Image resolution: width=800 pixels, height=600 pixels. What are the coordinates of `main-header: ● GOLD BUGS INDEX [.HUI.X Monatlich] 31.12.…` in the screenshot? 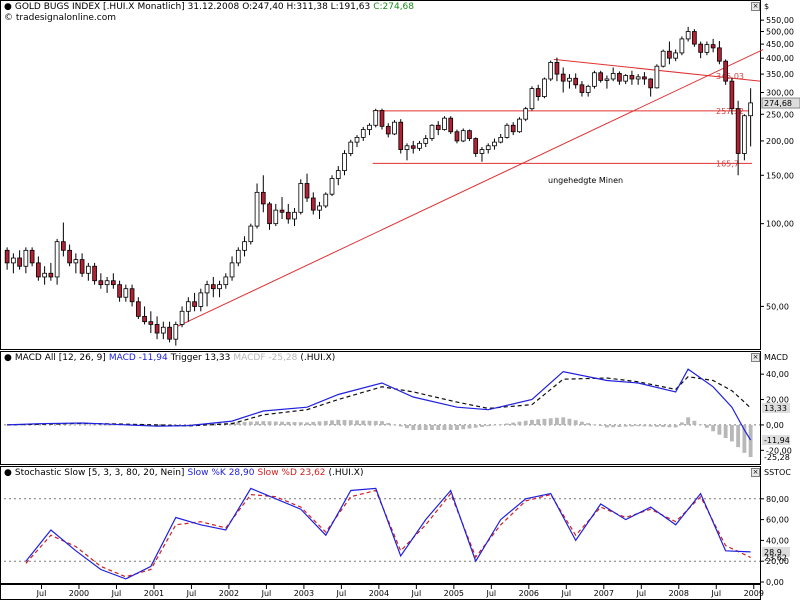 It's located at (210, 7).